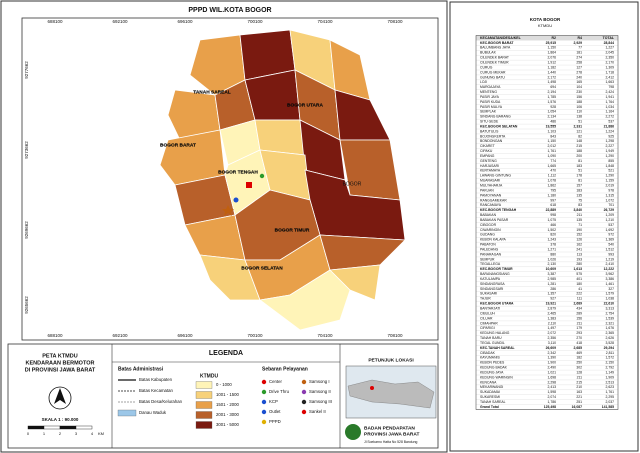  I want to click on table-cell: 880, so click(553, 254).